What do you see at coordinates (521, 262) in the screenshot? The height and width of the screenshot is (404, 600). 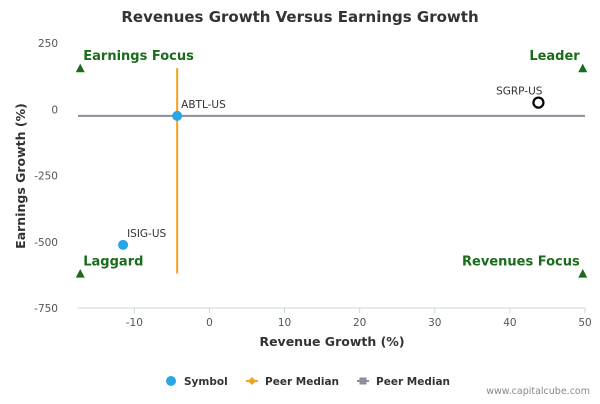 I see `quadrant-label-bottom-right: Revenues Focus` at bounding box center [521, 262].